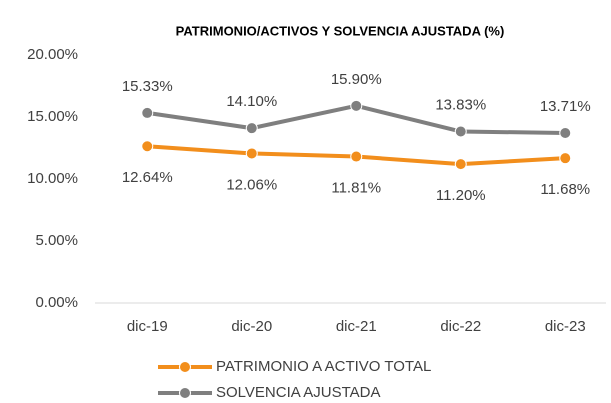  What do you see at coordinates (251, 101) in the screenshot?
I see `data-label: 14.10%` at bounding box center [251, 101].